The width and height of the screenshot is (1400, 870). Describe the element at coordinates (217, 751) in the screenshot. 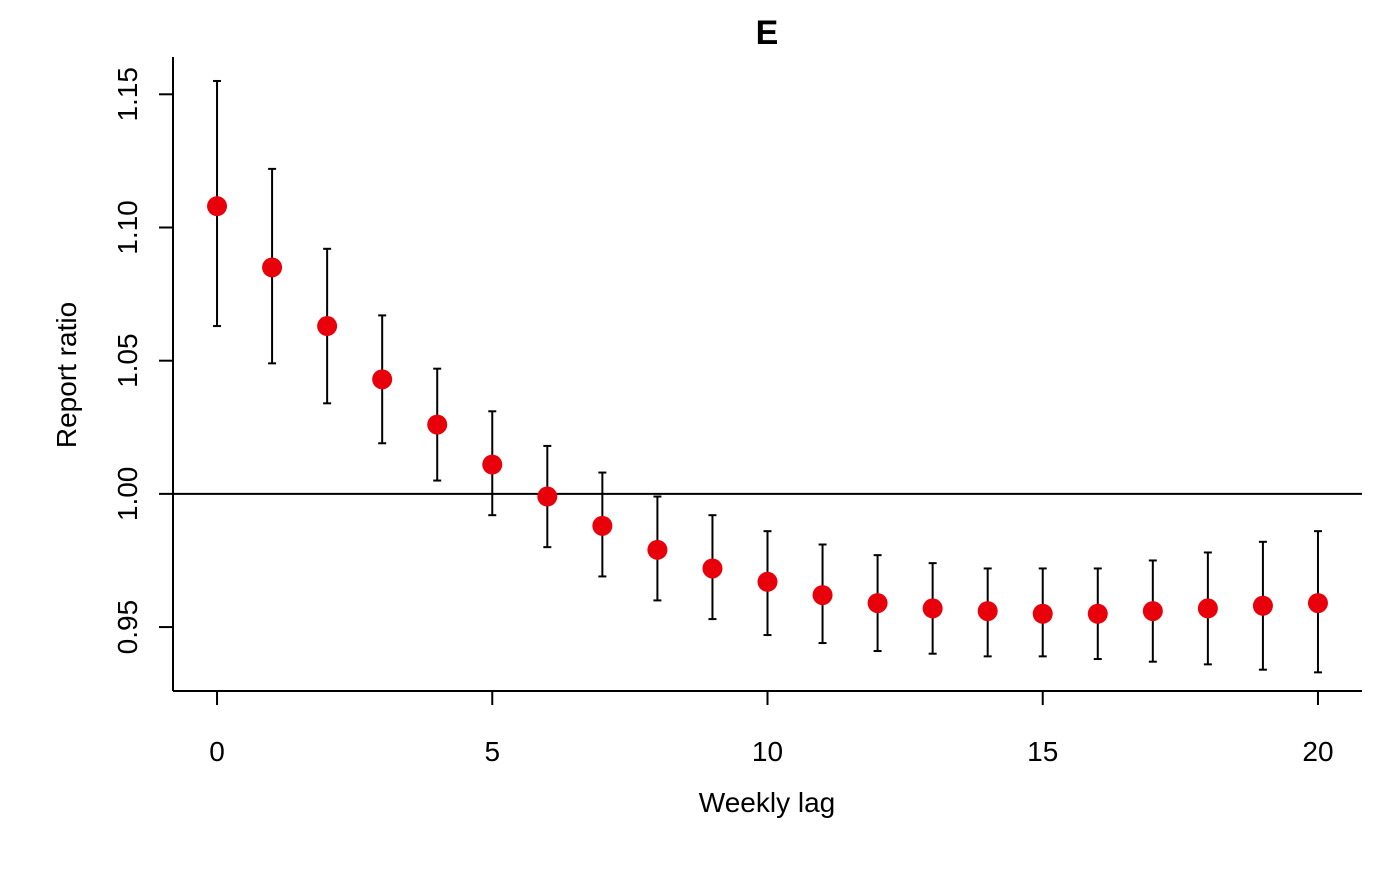

I see `x-tick-label: 0` at that location.